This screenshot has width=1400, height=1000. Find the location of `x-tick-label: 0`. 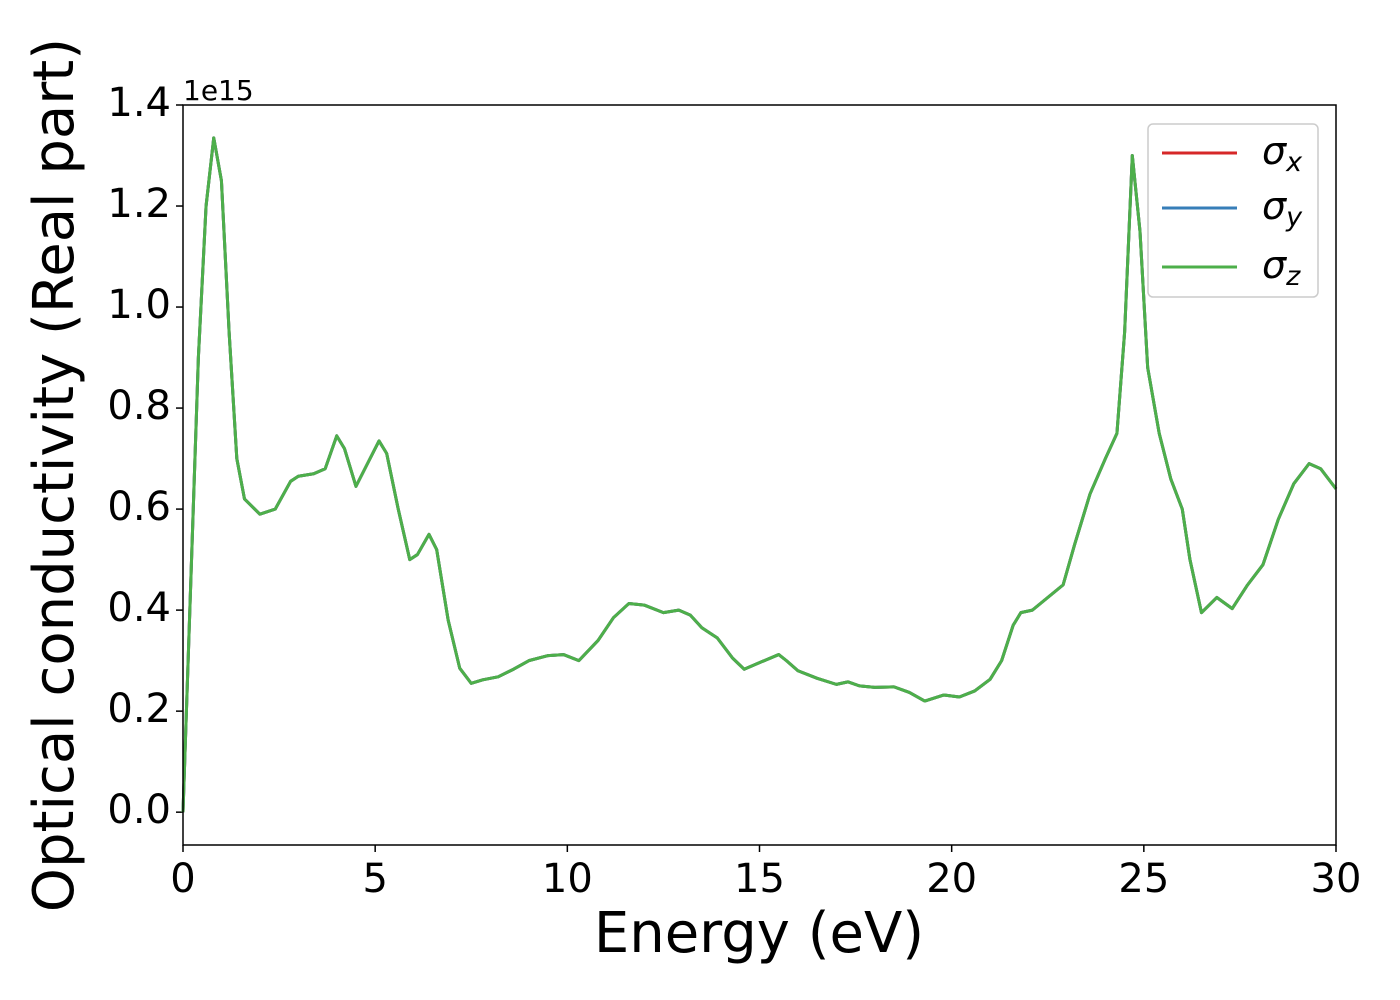

x-tick-label: 0 is located at coordinates (182, 879).